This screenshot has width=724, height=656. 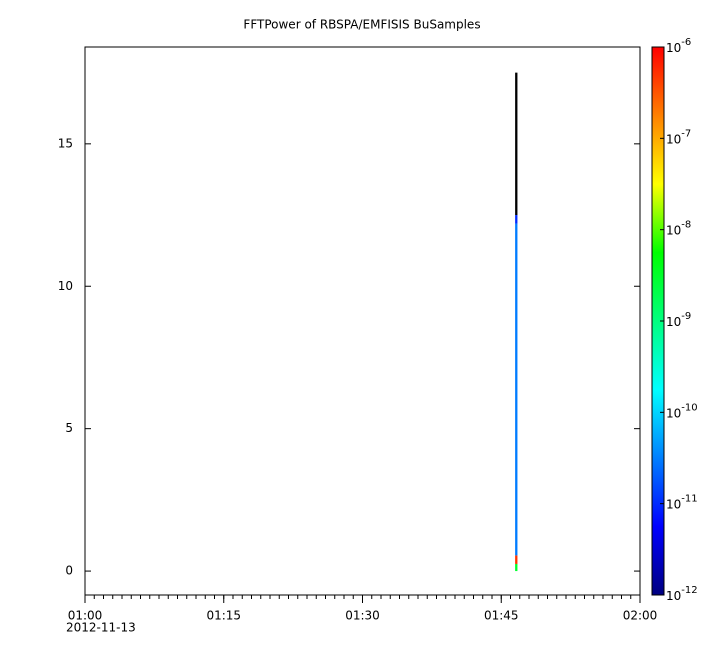 What do you see at coordinates (362, 616) in the screenshot?
I see `x-tick-label: 01:30` at bounding box center [362, 616].